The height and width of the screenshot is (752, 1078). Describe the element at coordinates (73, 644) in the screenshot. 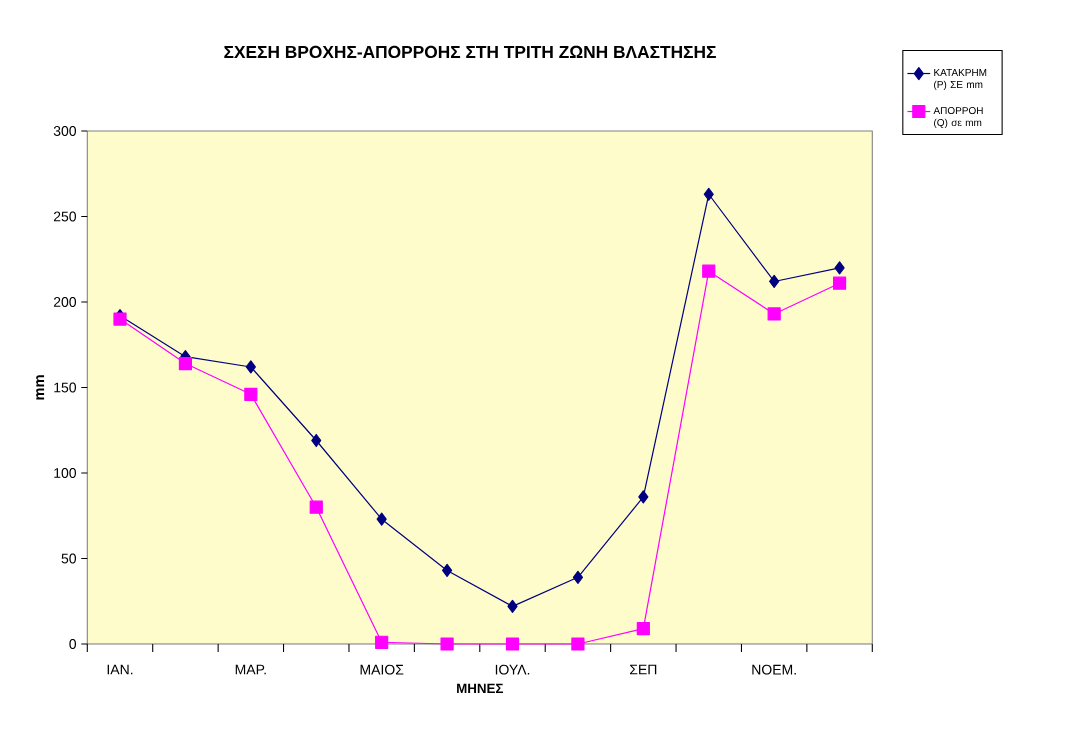

I see `y-tick-label: 0` at that location.